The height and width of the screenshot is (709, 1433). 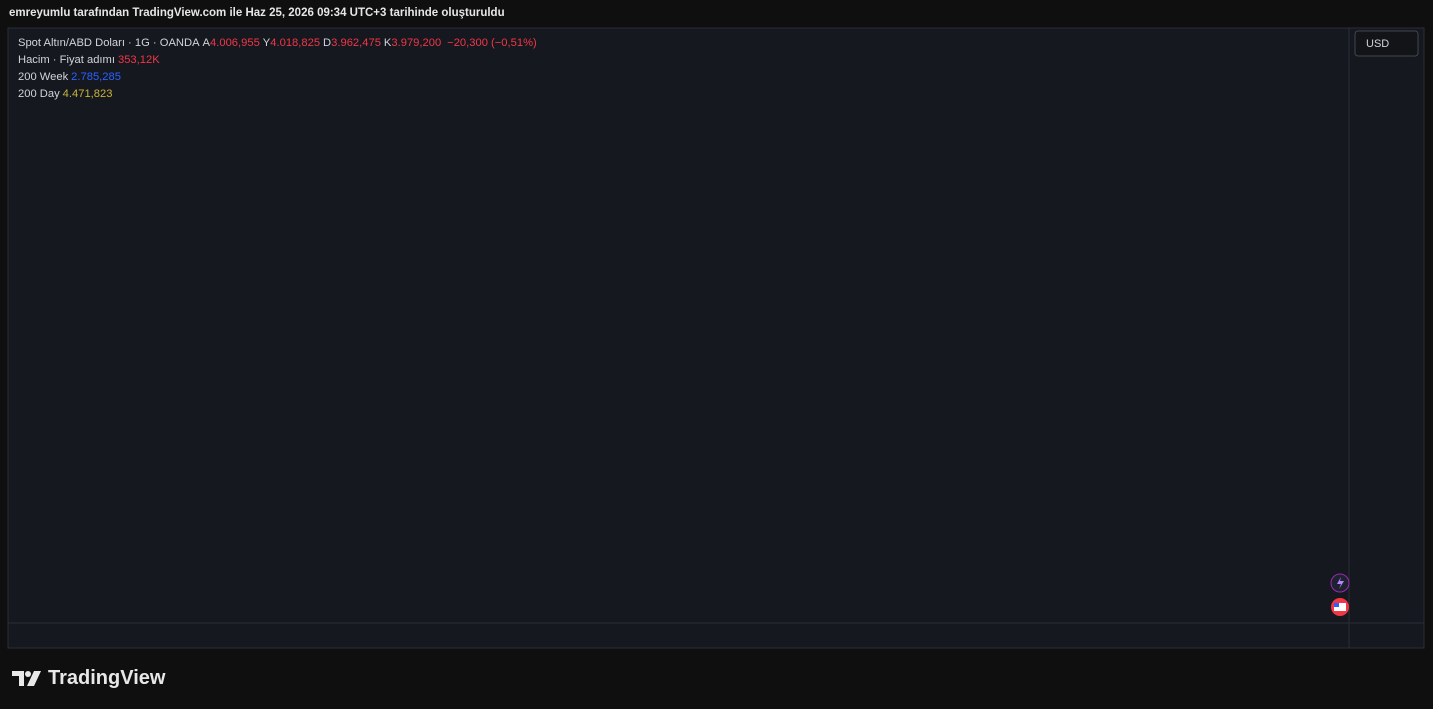 I want to click on ma-value: 4.471,823, so click(x=87, y=94).